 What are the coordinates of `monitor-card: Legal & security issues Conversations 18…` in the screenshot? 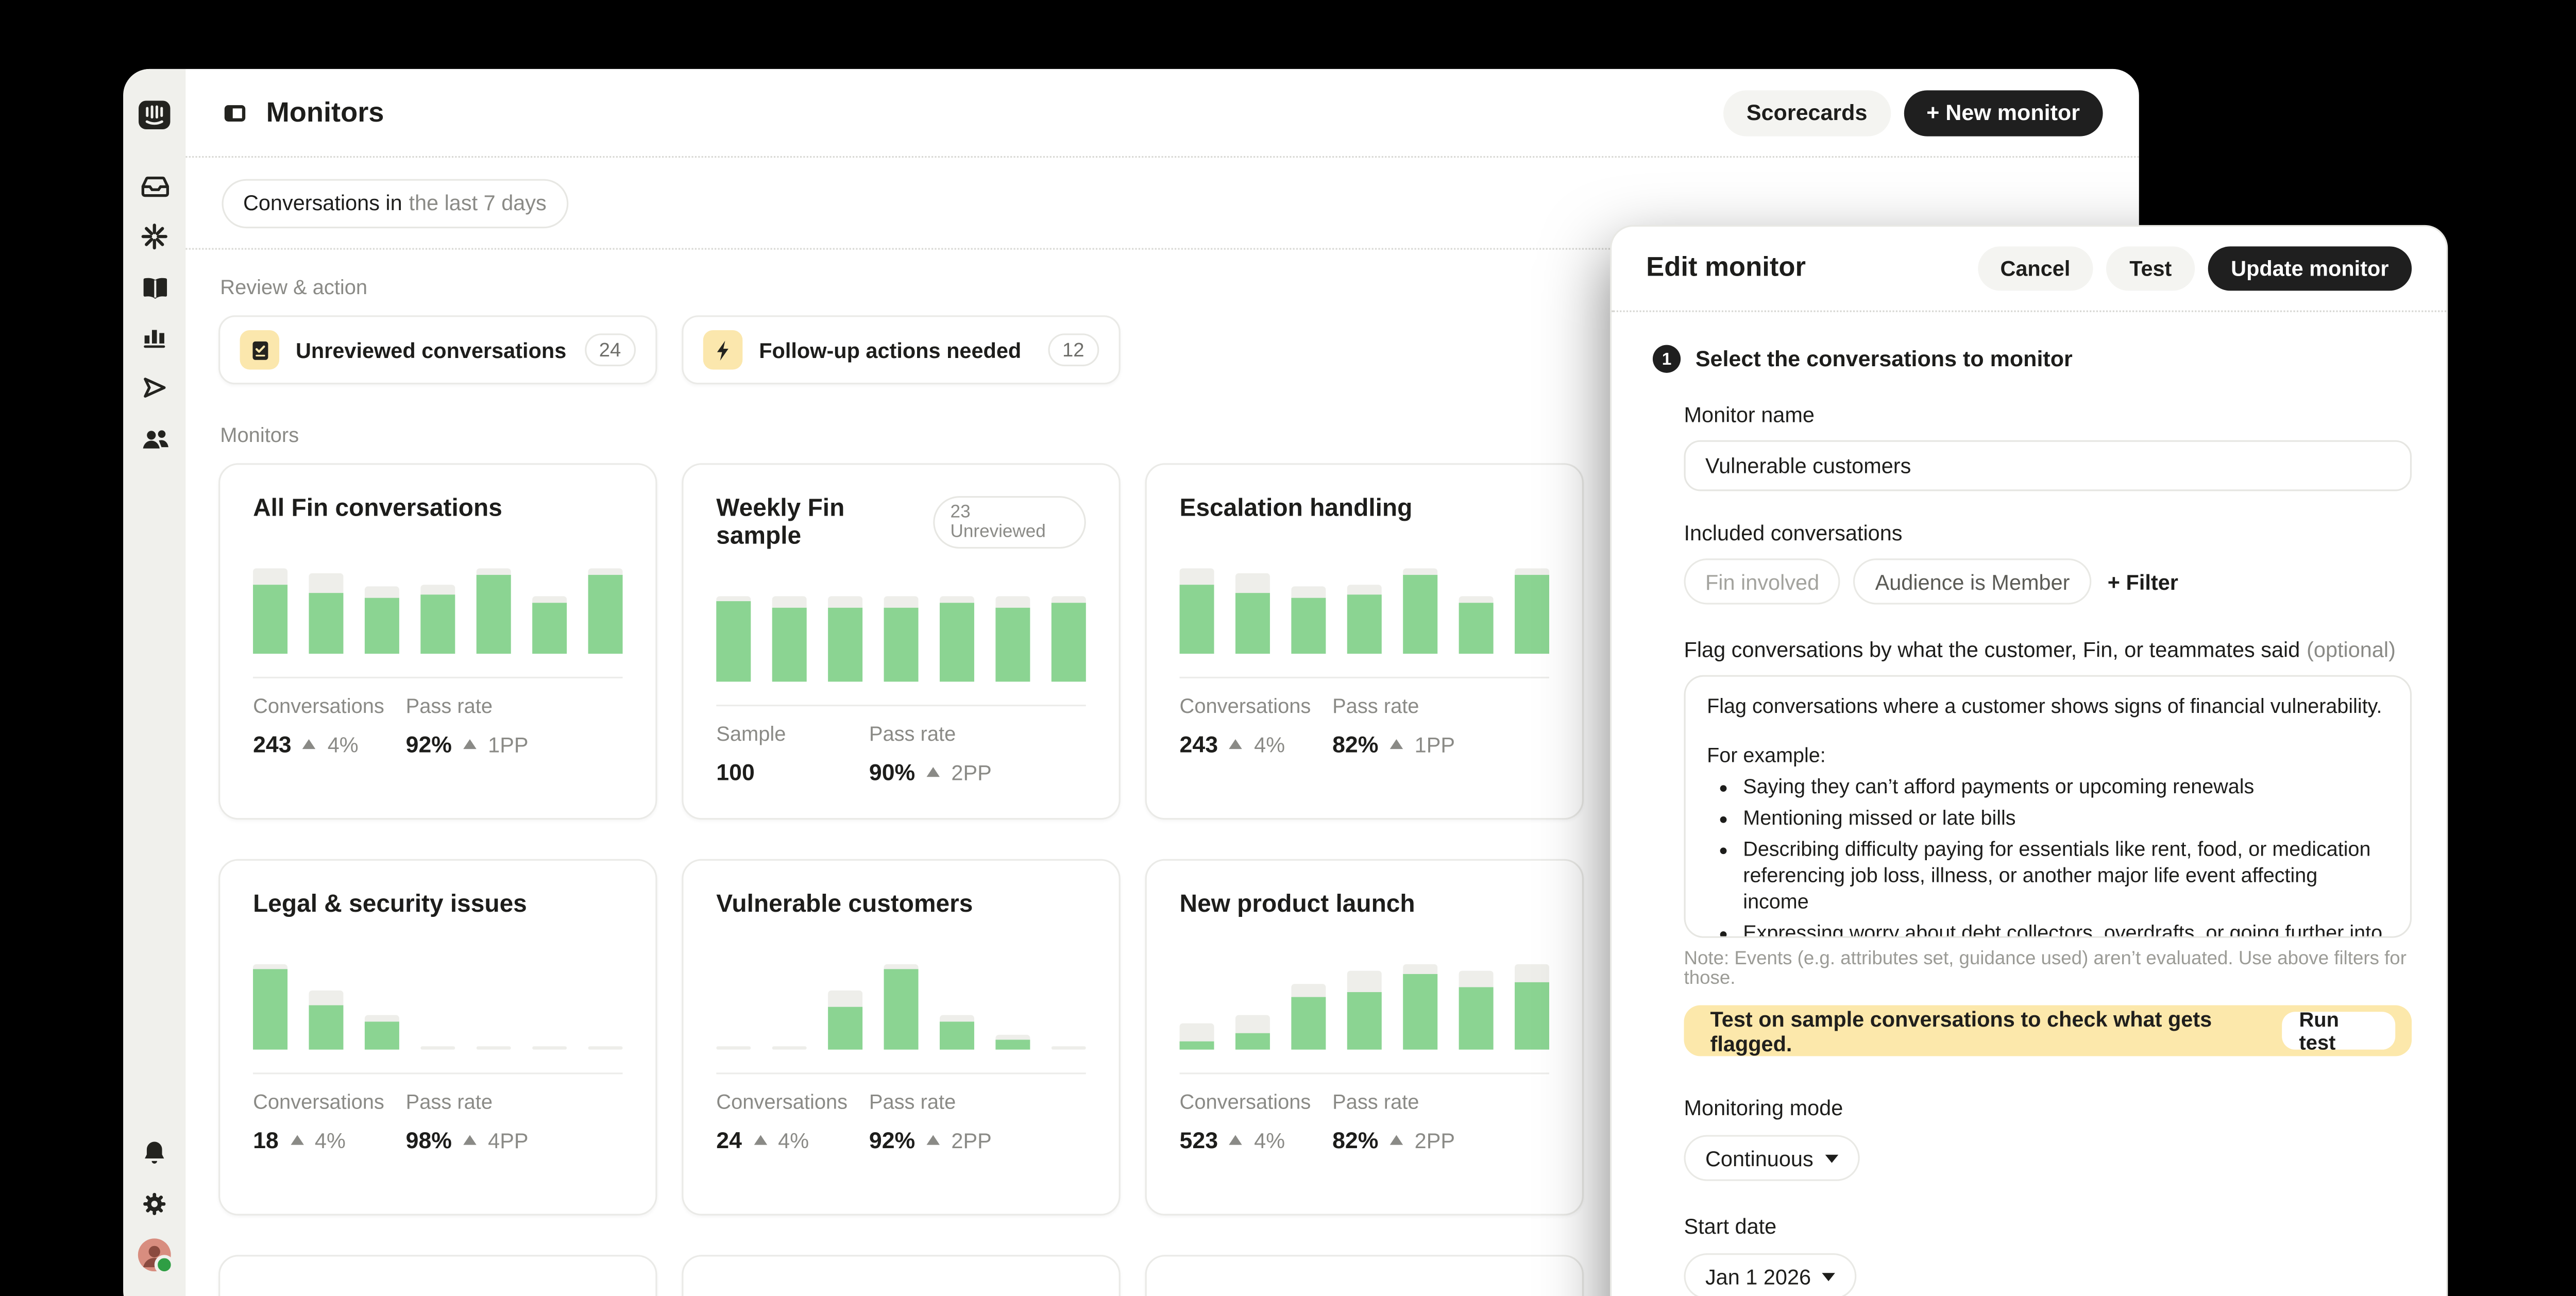 It's located at (437, 1037).